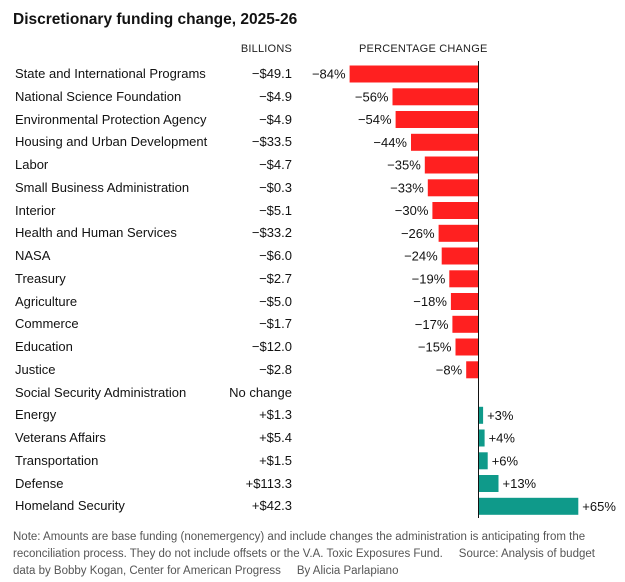 The width and height of the screenshot is (625, 582). I want to click on row-amount: +$113.3, so click(268, 483).